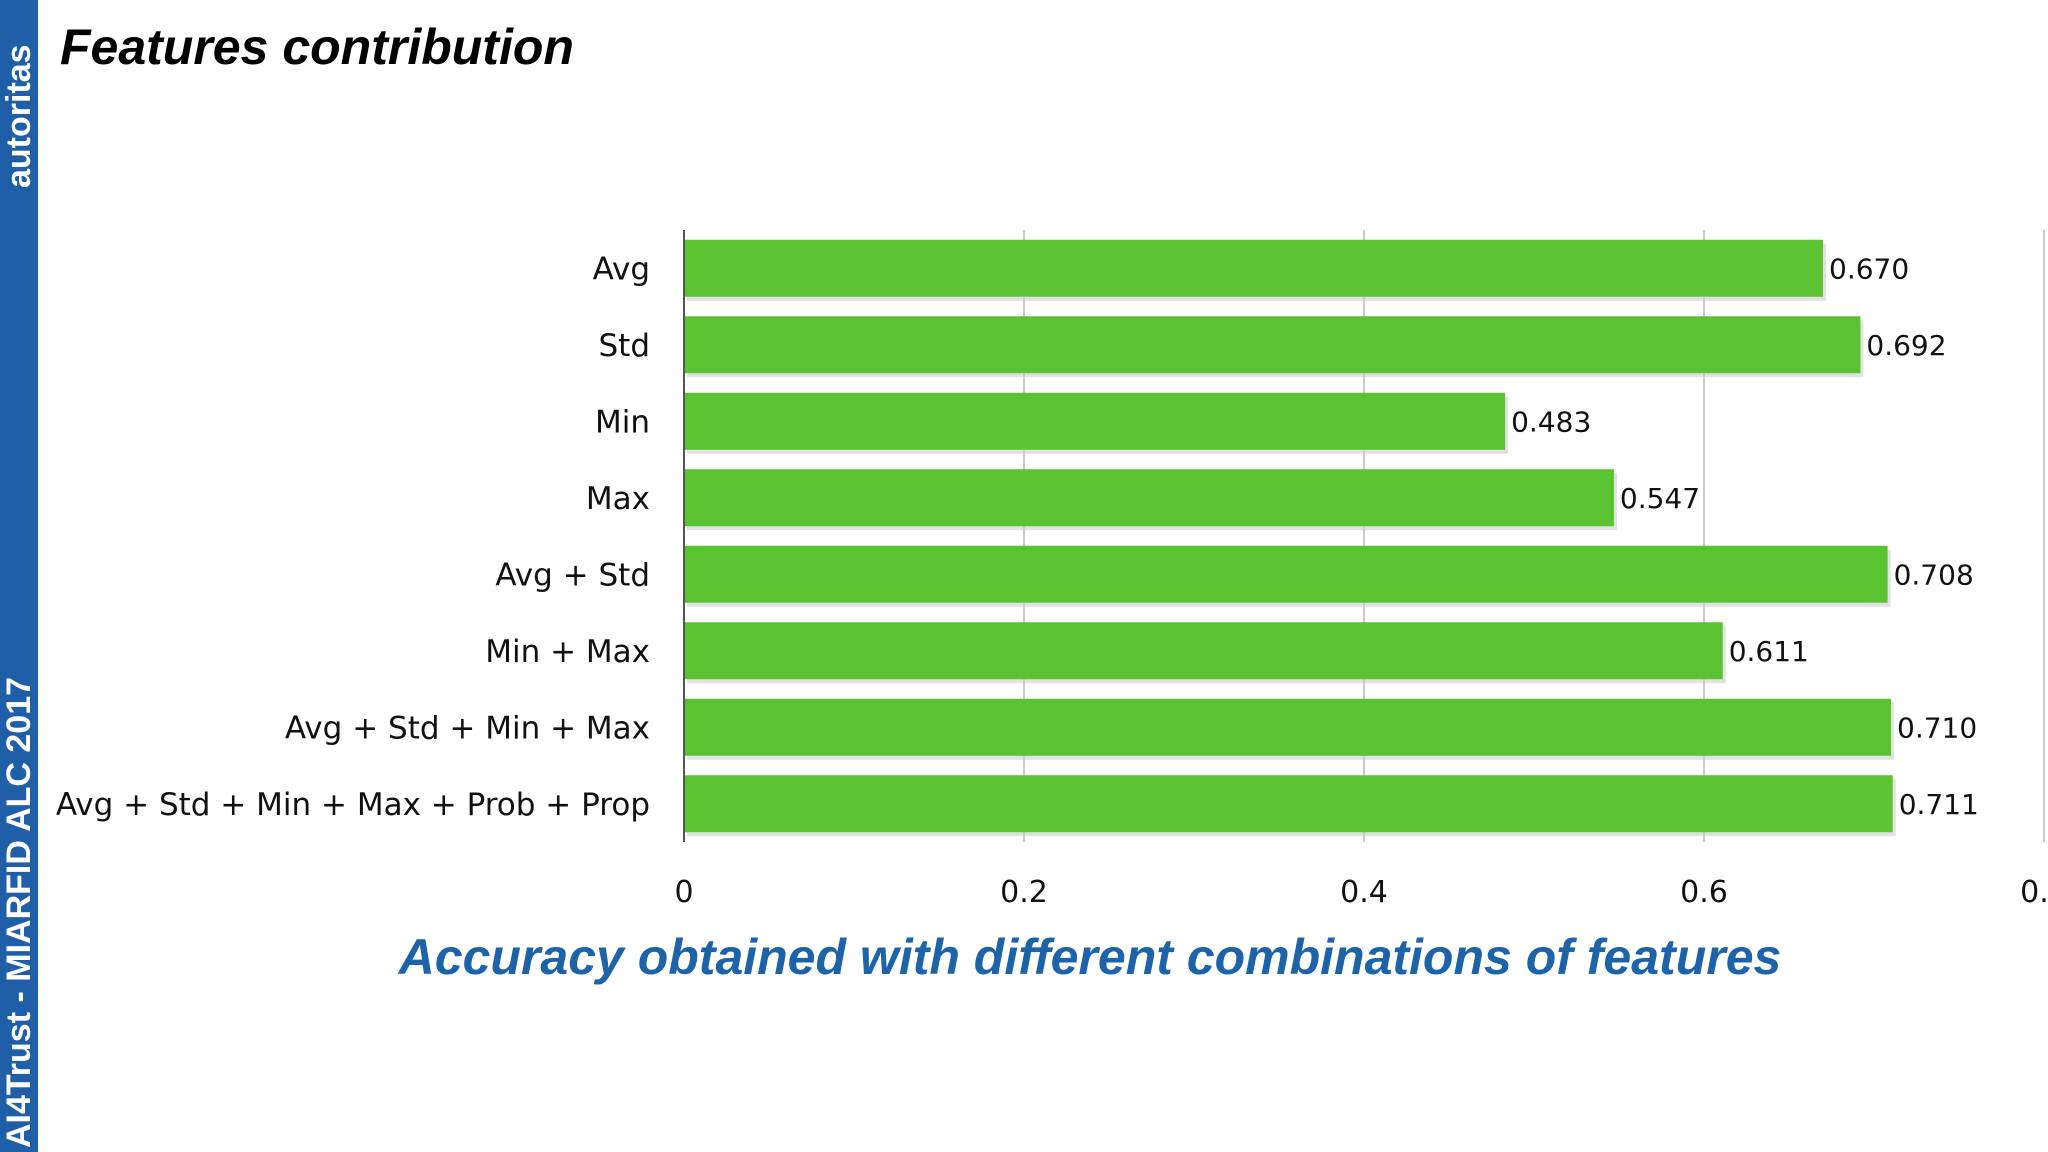 The height and width of the screenshot is (1152, 2048). What do you see at coordinates (467, 728) in the screenshot?
I see `category-label: Avg + Std + Min + Max` at bounding box center [467, 728].